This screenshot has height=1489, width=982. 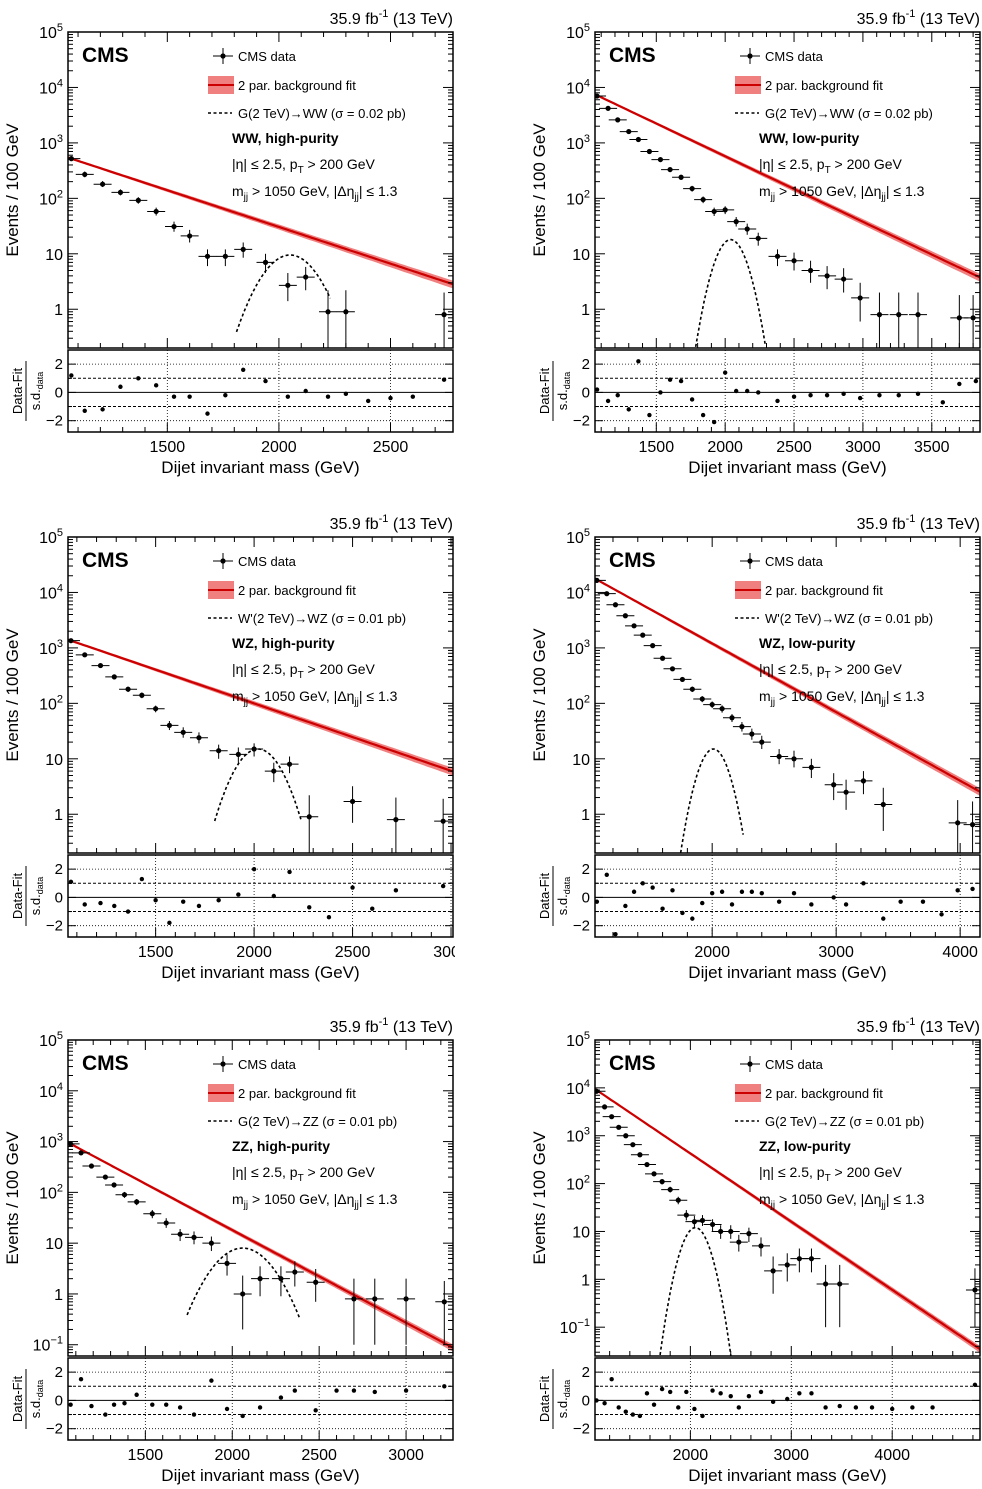 What do you see at coordinates (863, 447) in the screenshot?
I see `x-tick-label: 3000` at bounding box center [863, 447].